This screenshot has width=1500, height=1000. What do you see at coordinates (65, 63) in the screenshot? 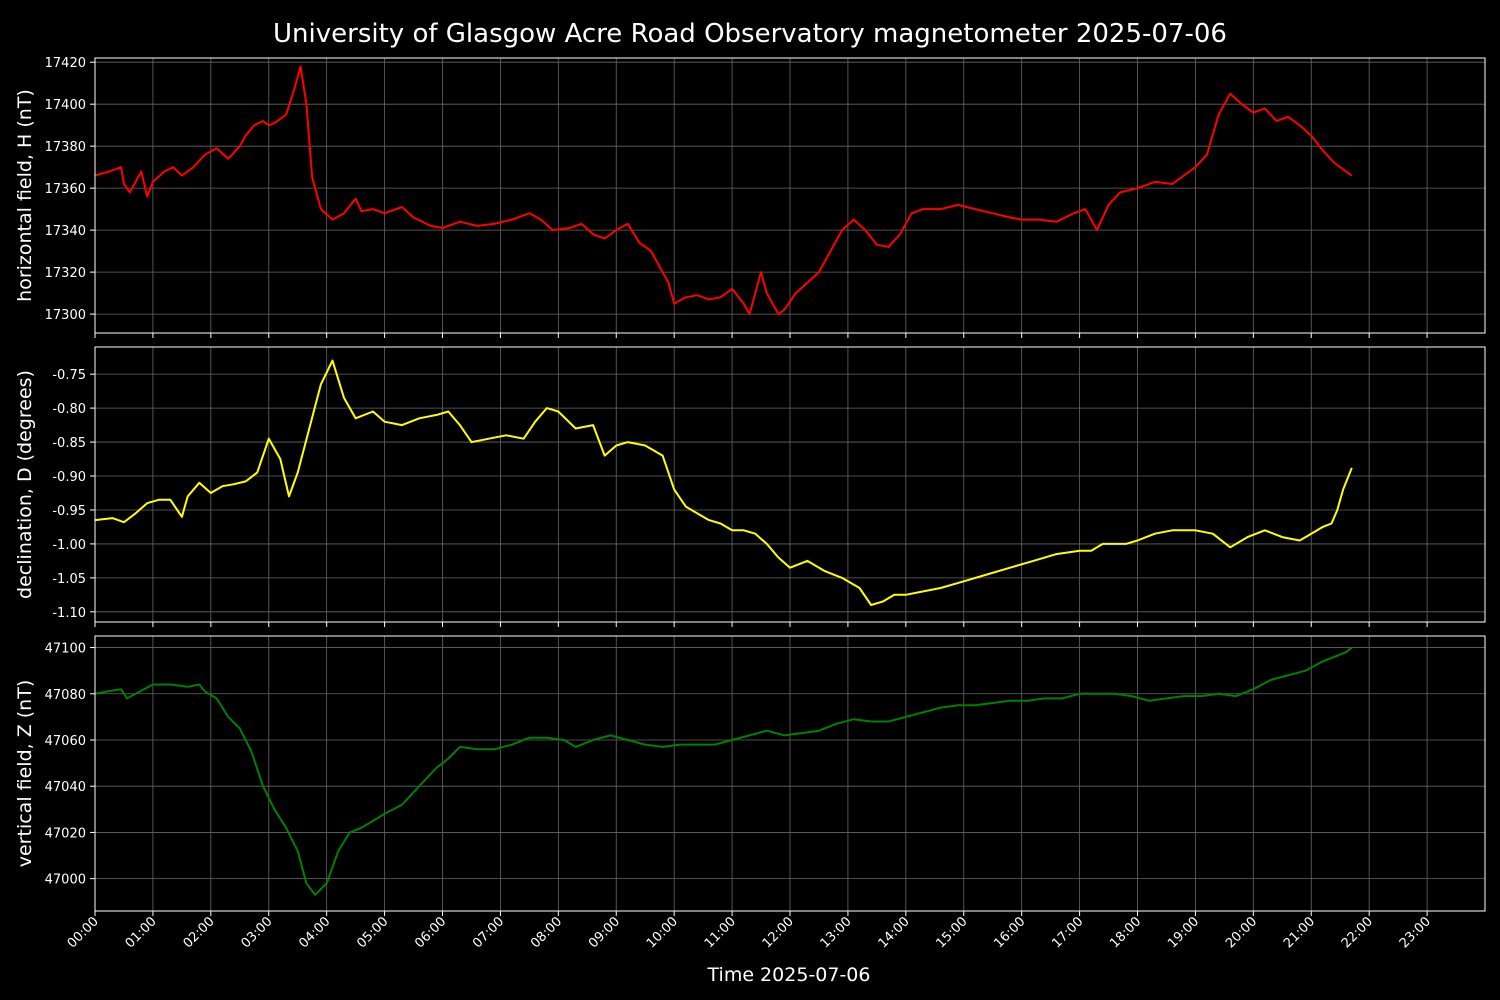
I see `y-tick-label: 17420` at bounding box center [65, 63].